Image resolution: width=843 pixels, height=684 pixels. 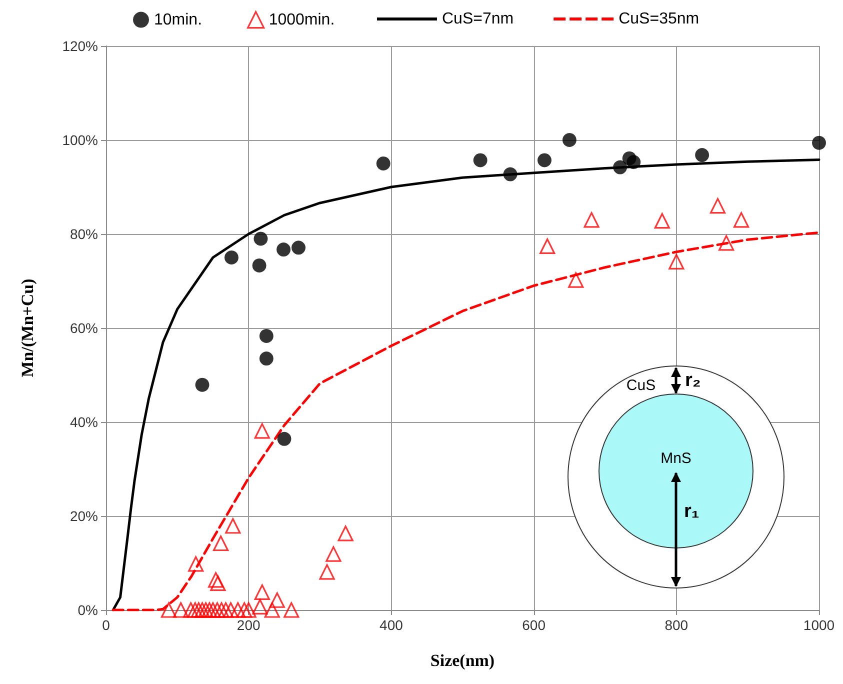 What do you see at coordinates (84, 328) in the screenshot?
I see `y-tick-label: 60%` at bounding box center [84, 328].